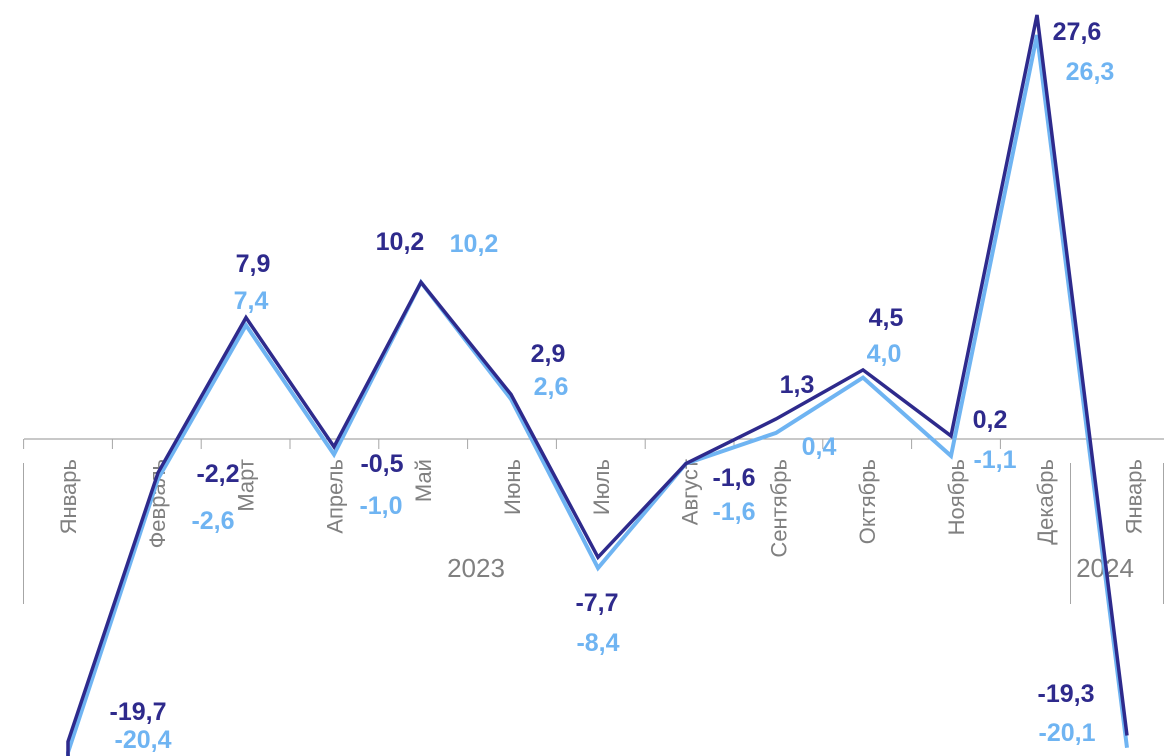 This screenshot has height=756, width=1164. Describe the element at coordinates (956, 497) in the screenshot. I see `x-tick-label: Ноябрь` at that location.